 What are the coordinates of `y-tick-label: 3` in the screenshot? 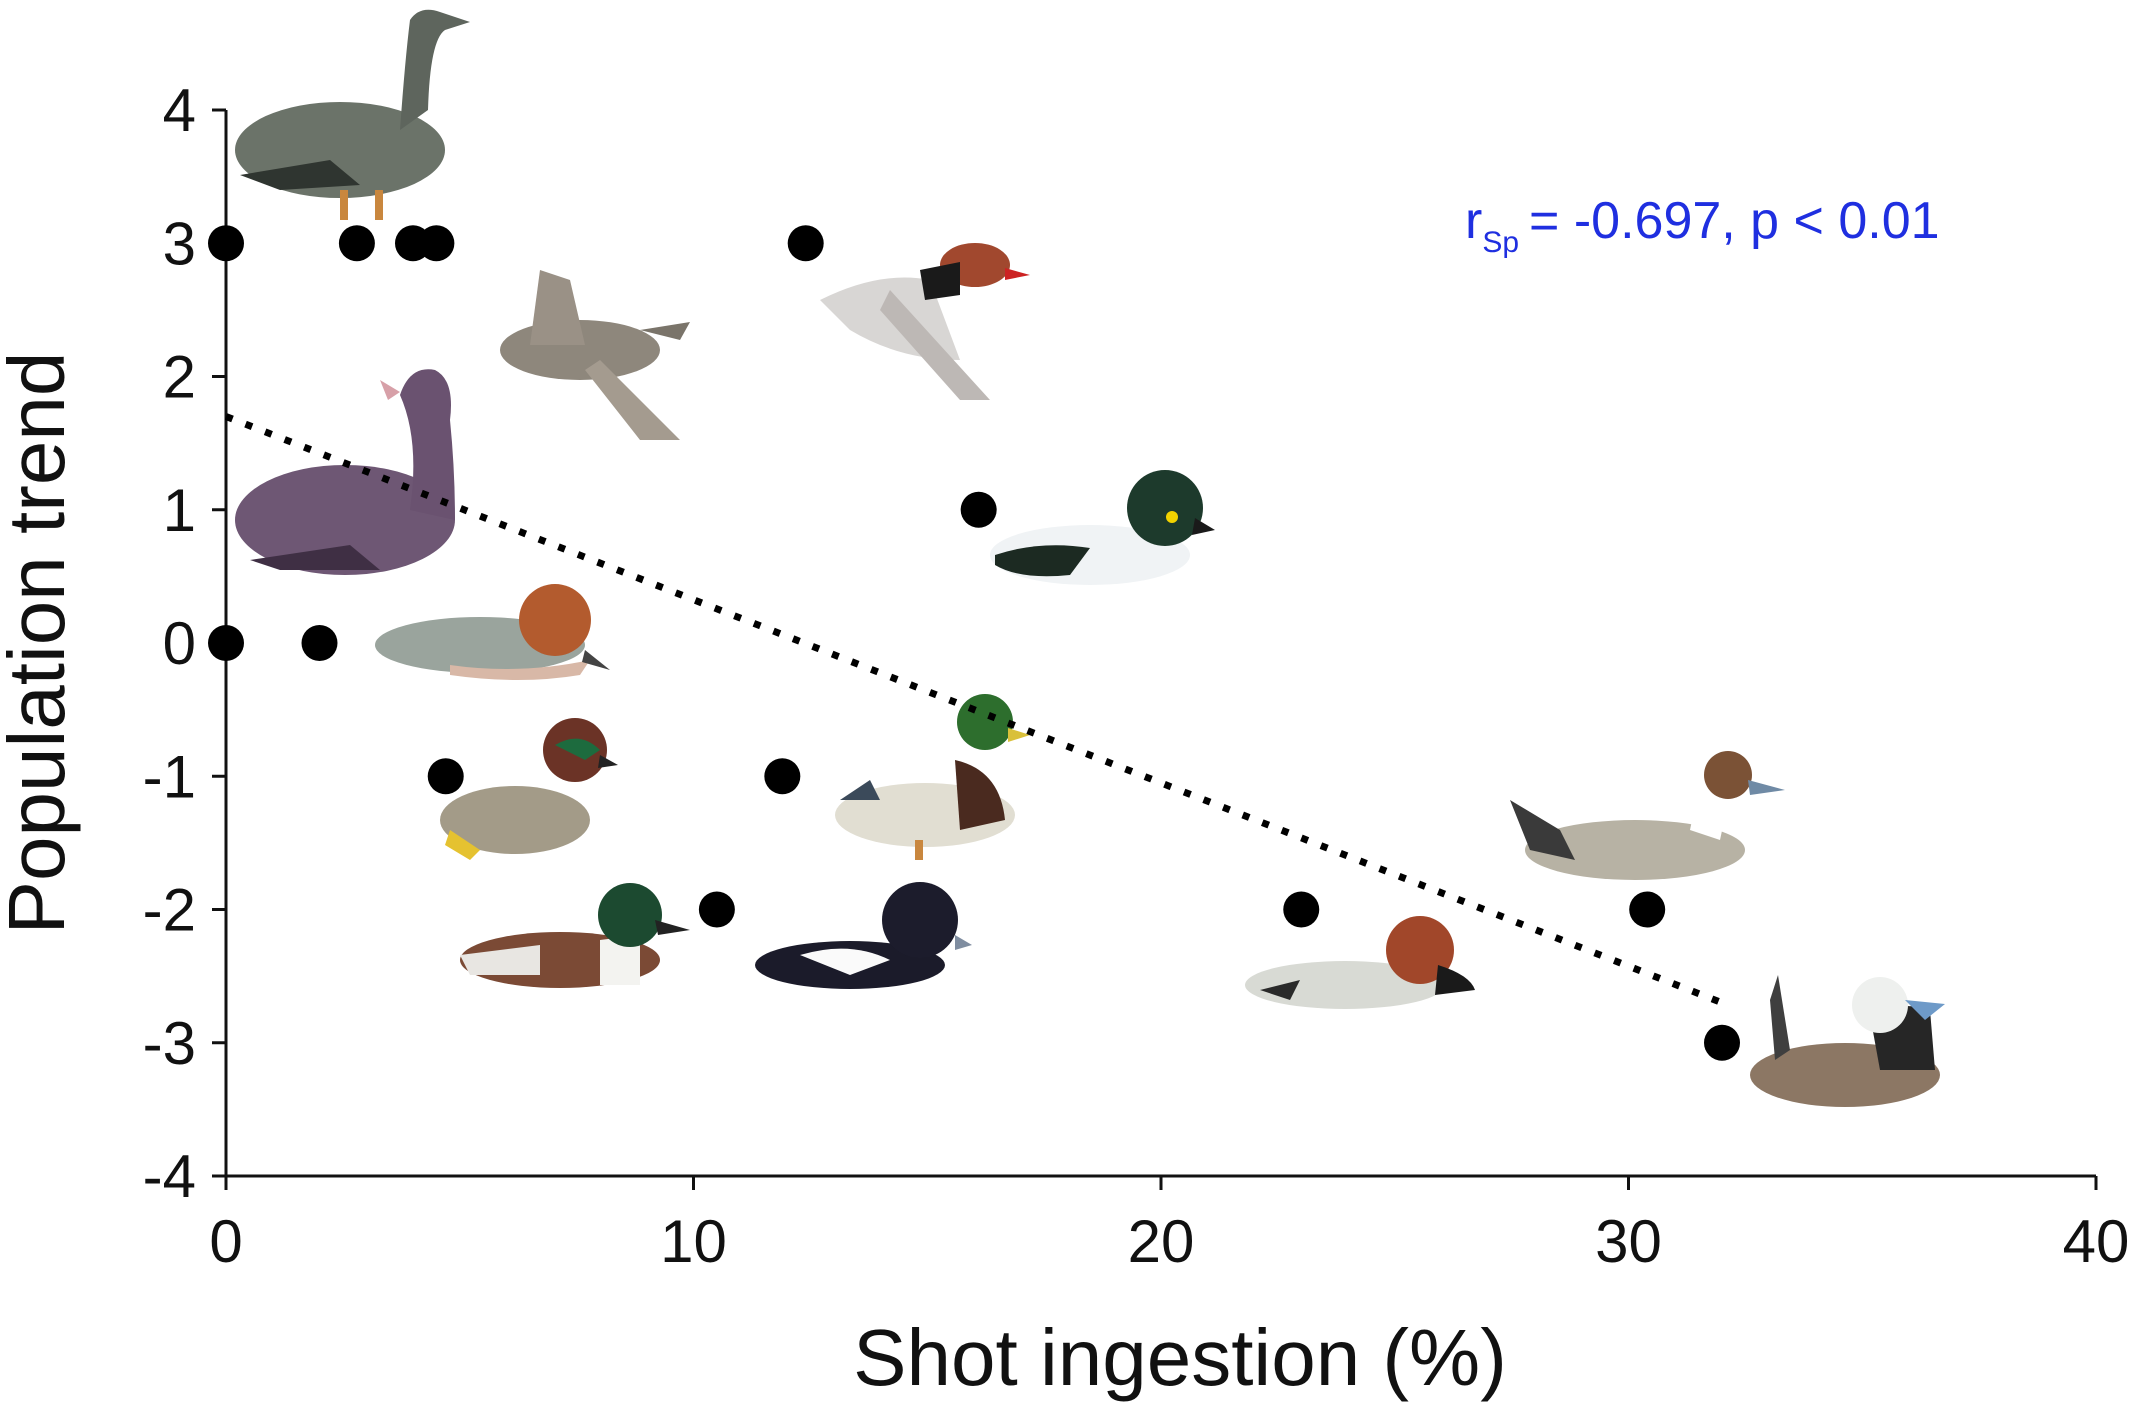 It's located at (179, 243).